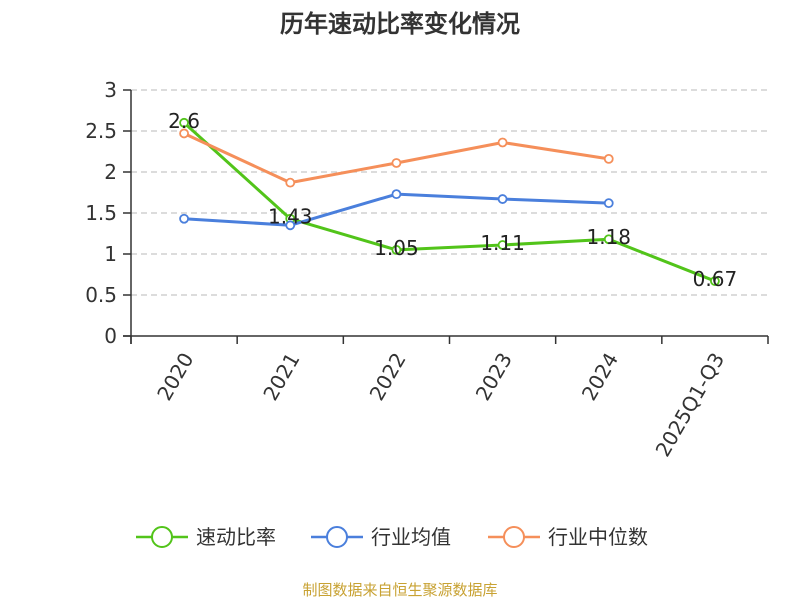 Image resolution: width=800 pixels, height=600 pixels. I want to click on data-label: 0.67, so click(715, 279).